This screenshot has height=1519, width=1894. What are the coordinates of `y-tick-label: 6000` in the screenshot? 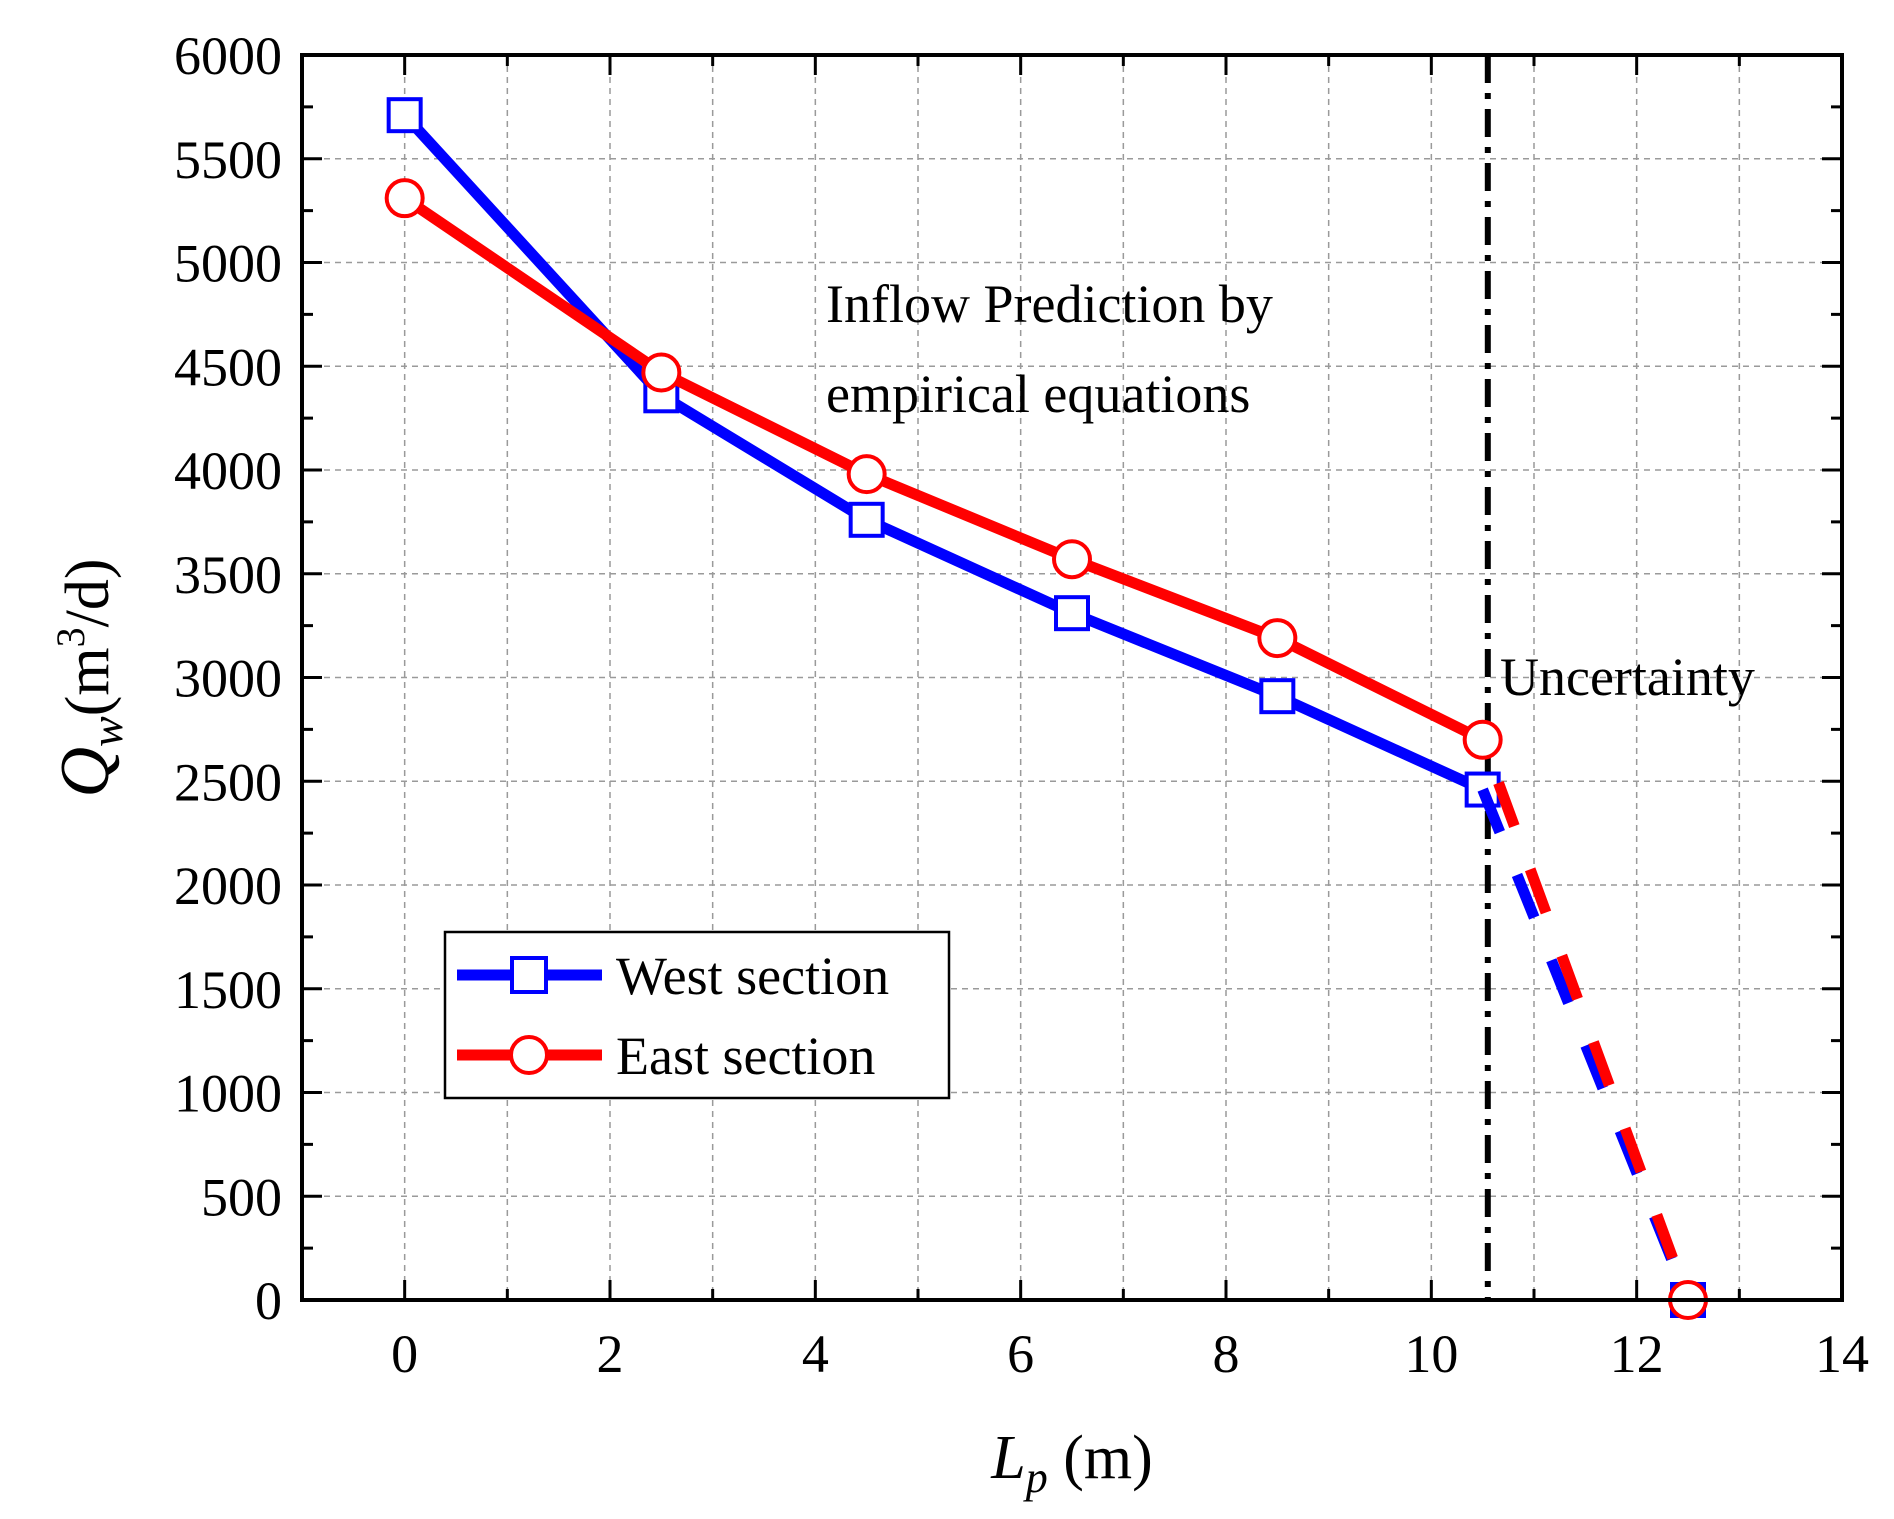 It's located at (228, 56).